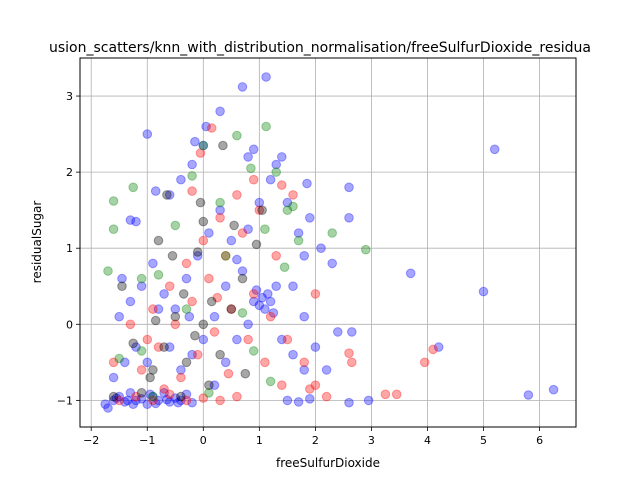 The height and width of the screenshot is (480, 640). Describe the element at coordinates (69, 96) in the screenshot. I see `y-tick-label: 3` at that location.